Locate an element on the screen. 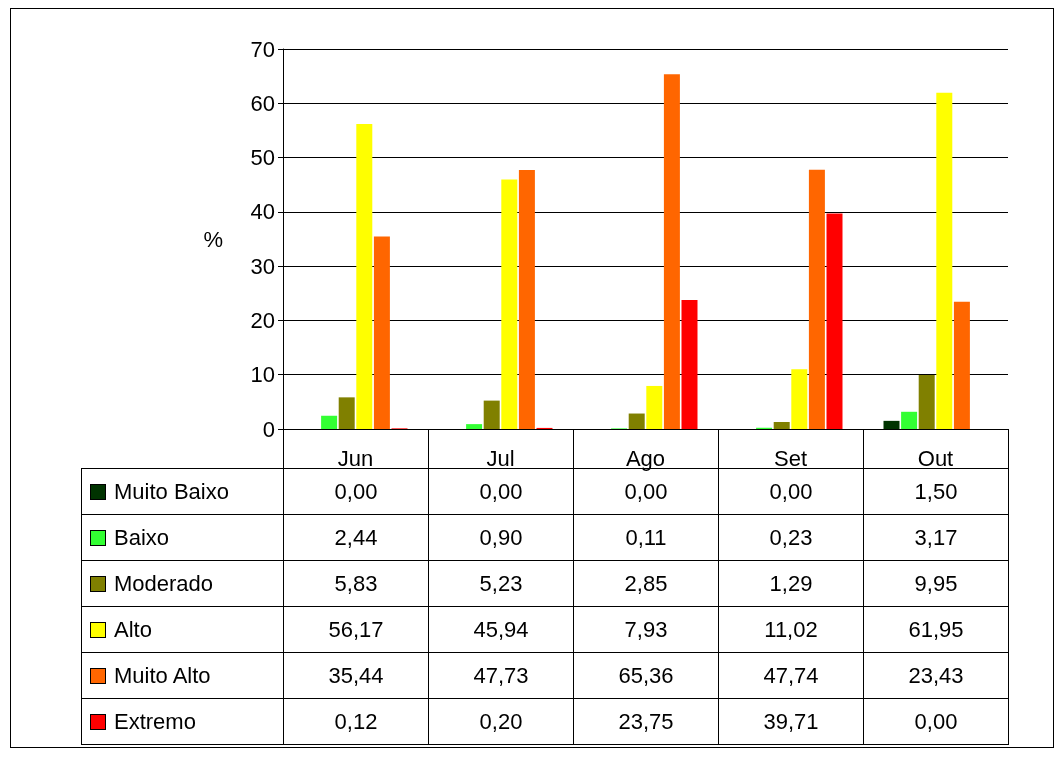  legend-label: Moderado is located at coordinates (164, 584).